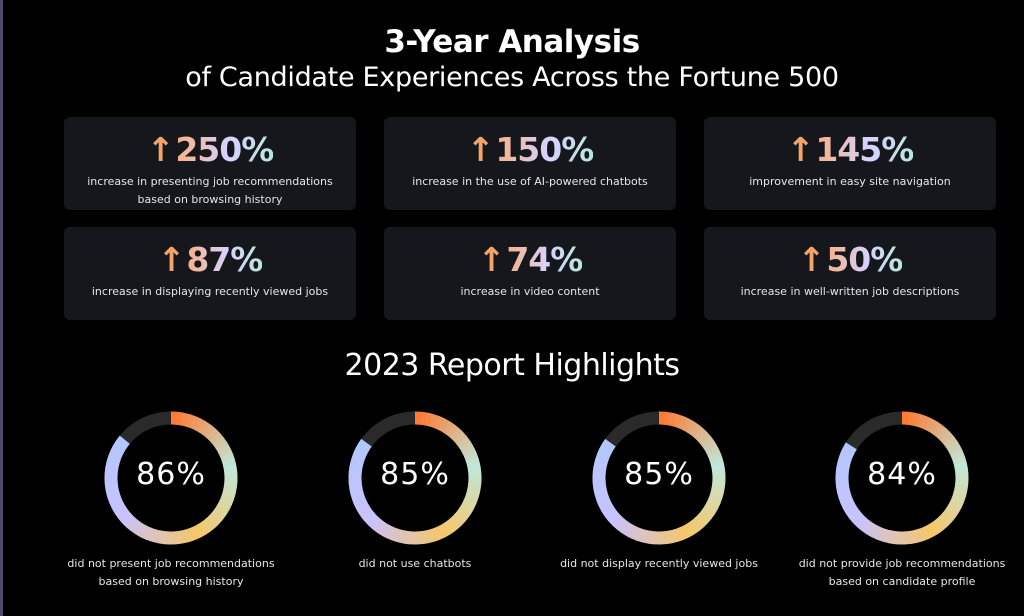 This screenshot has width=1024, height=616. Describe the element at coordinates (530, 150) in the screenshot. I see `stat-value: ↑150%` at that location.